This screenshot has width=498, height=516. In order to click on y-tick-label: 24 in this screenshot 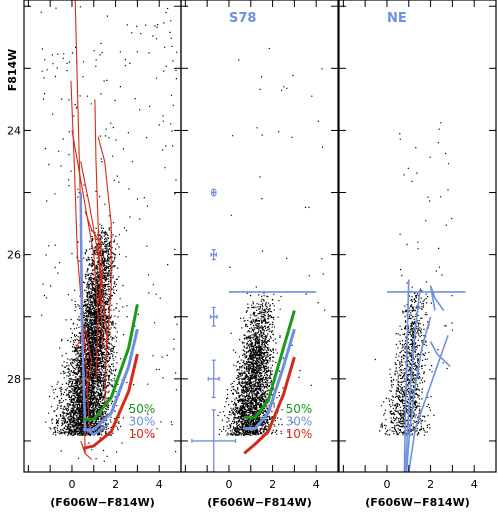, I will do `click(14, 130)`.